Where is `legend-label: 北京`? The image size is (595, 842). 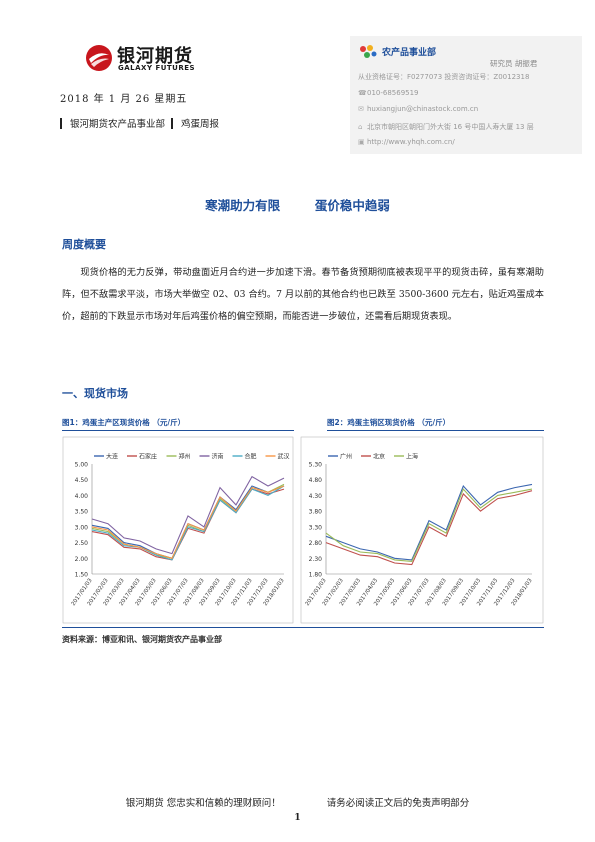 legend-label: 北京 is located at coordinates (379, 457).